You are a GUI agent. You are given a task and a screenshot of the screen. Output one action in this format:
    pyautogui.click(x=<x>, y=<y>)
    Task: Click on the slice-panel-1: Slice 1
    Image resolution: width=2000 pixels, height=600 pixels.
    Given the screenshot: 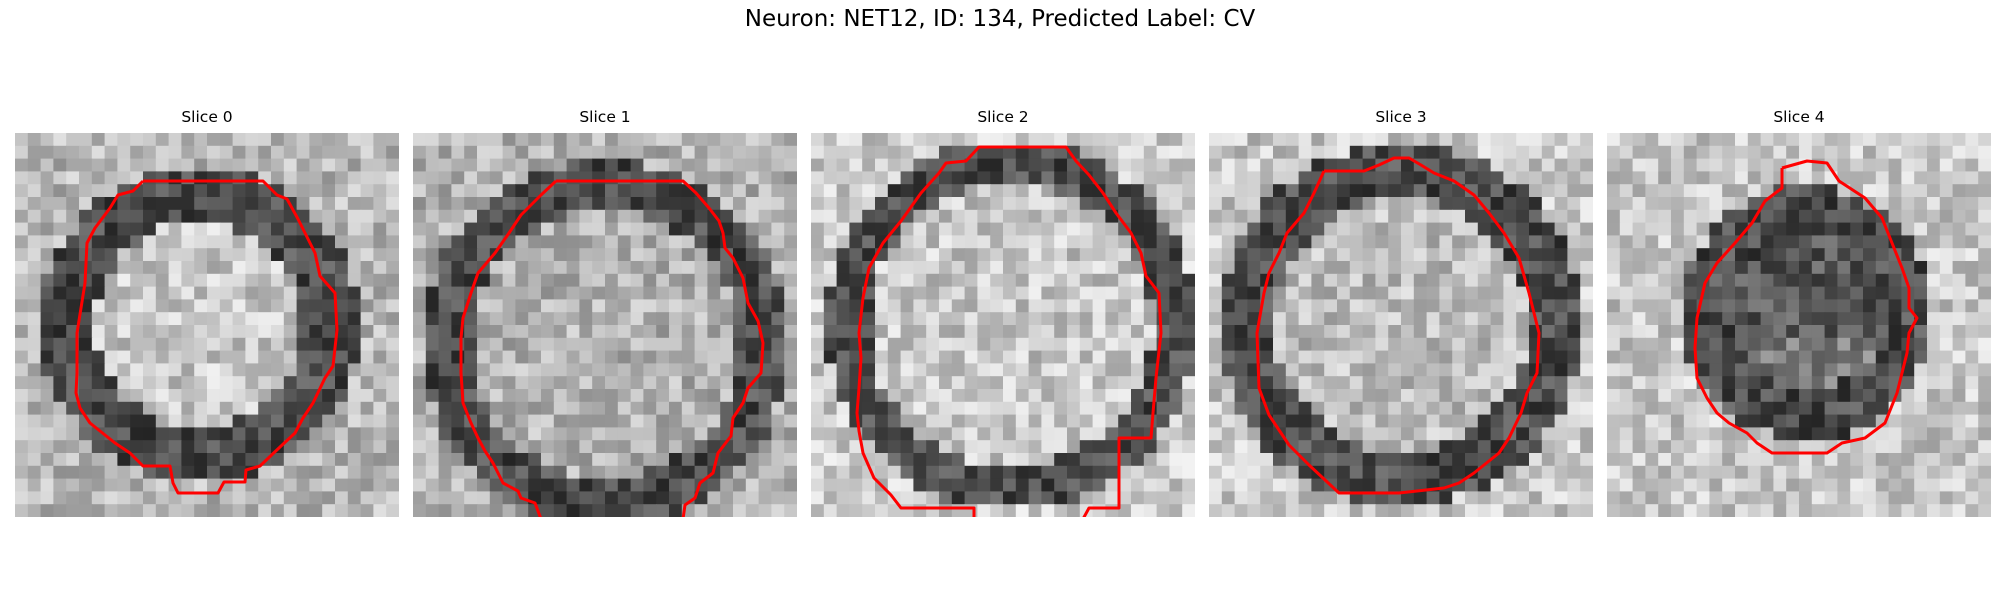 What is the action you would take?
    pyautogui.click(x=605, y=311)
    